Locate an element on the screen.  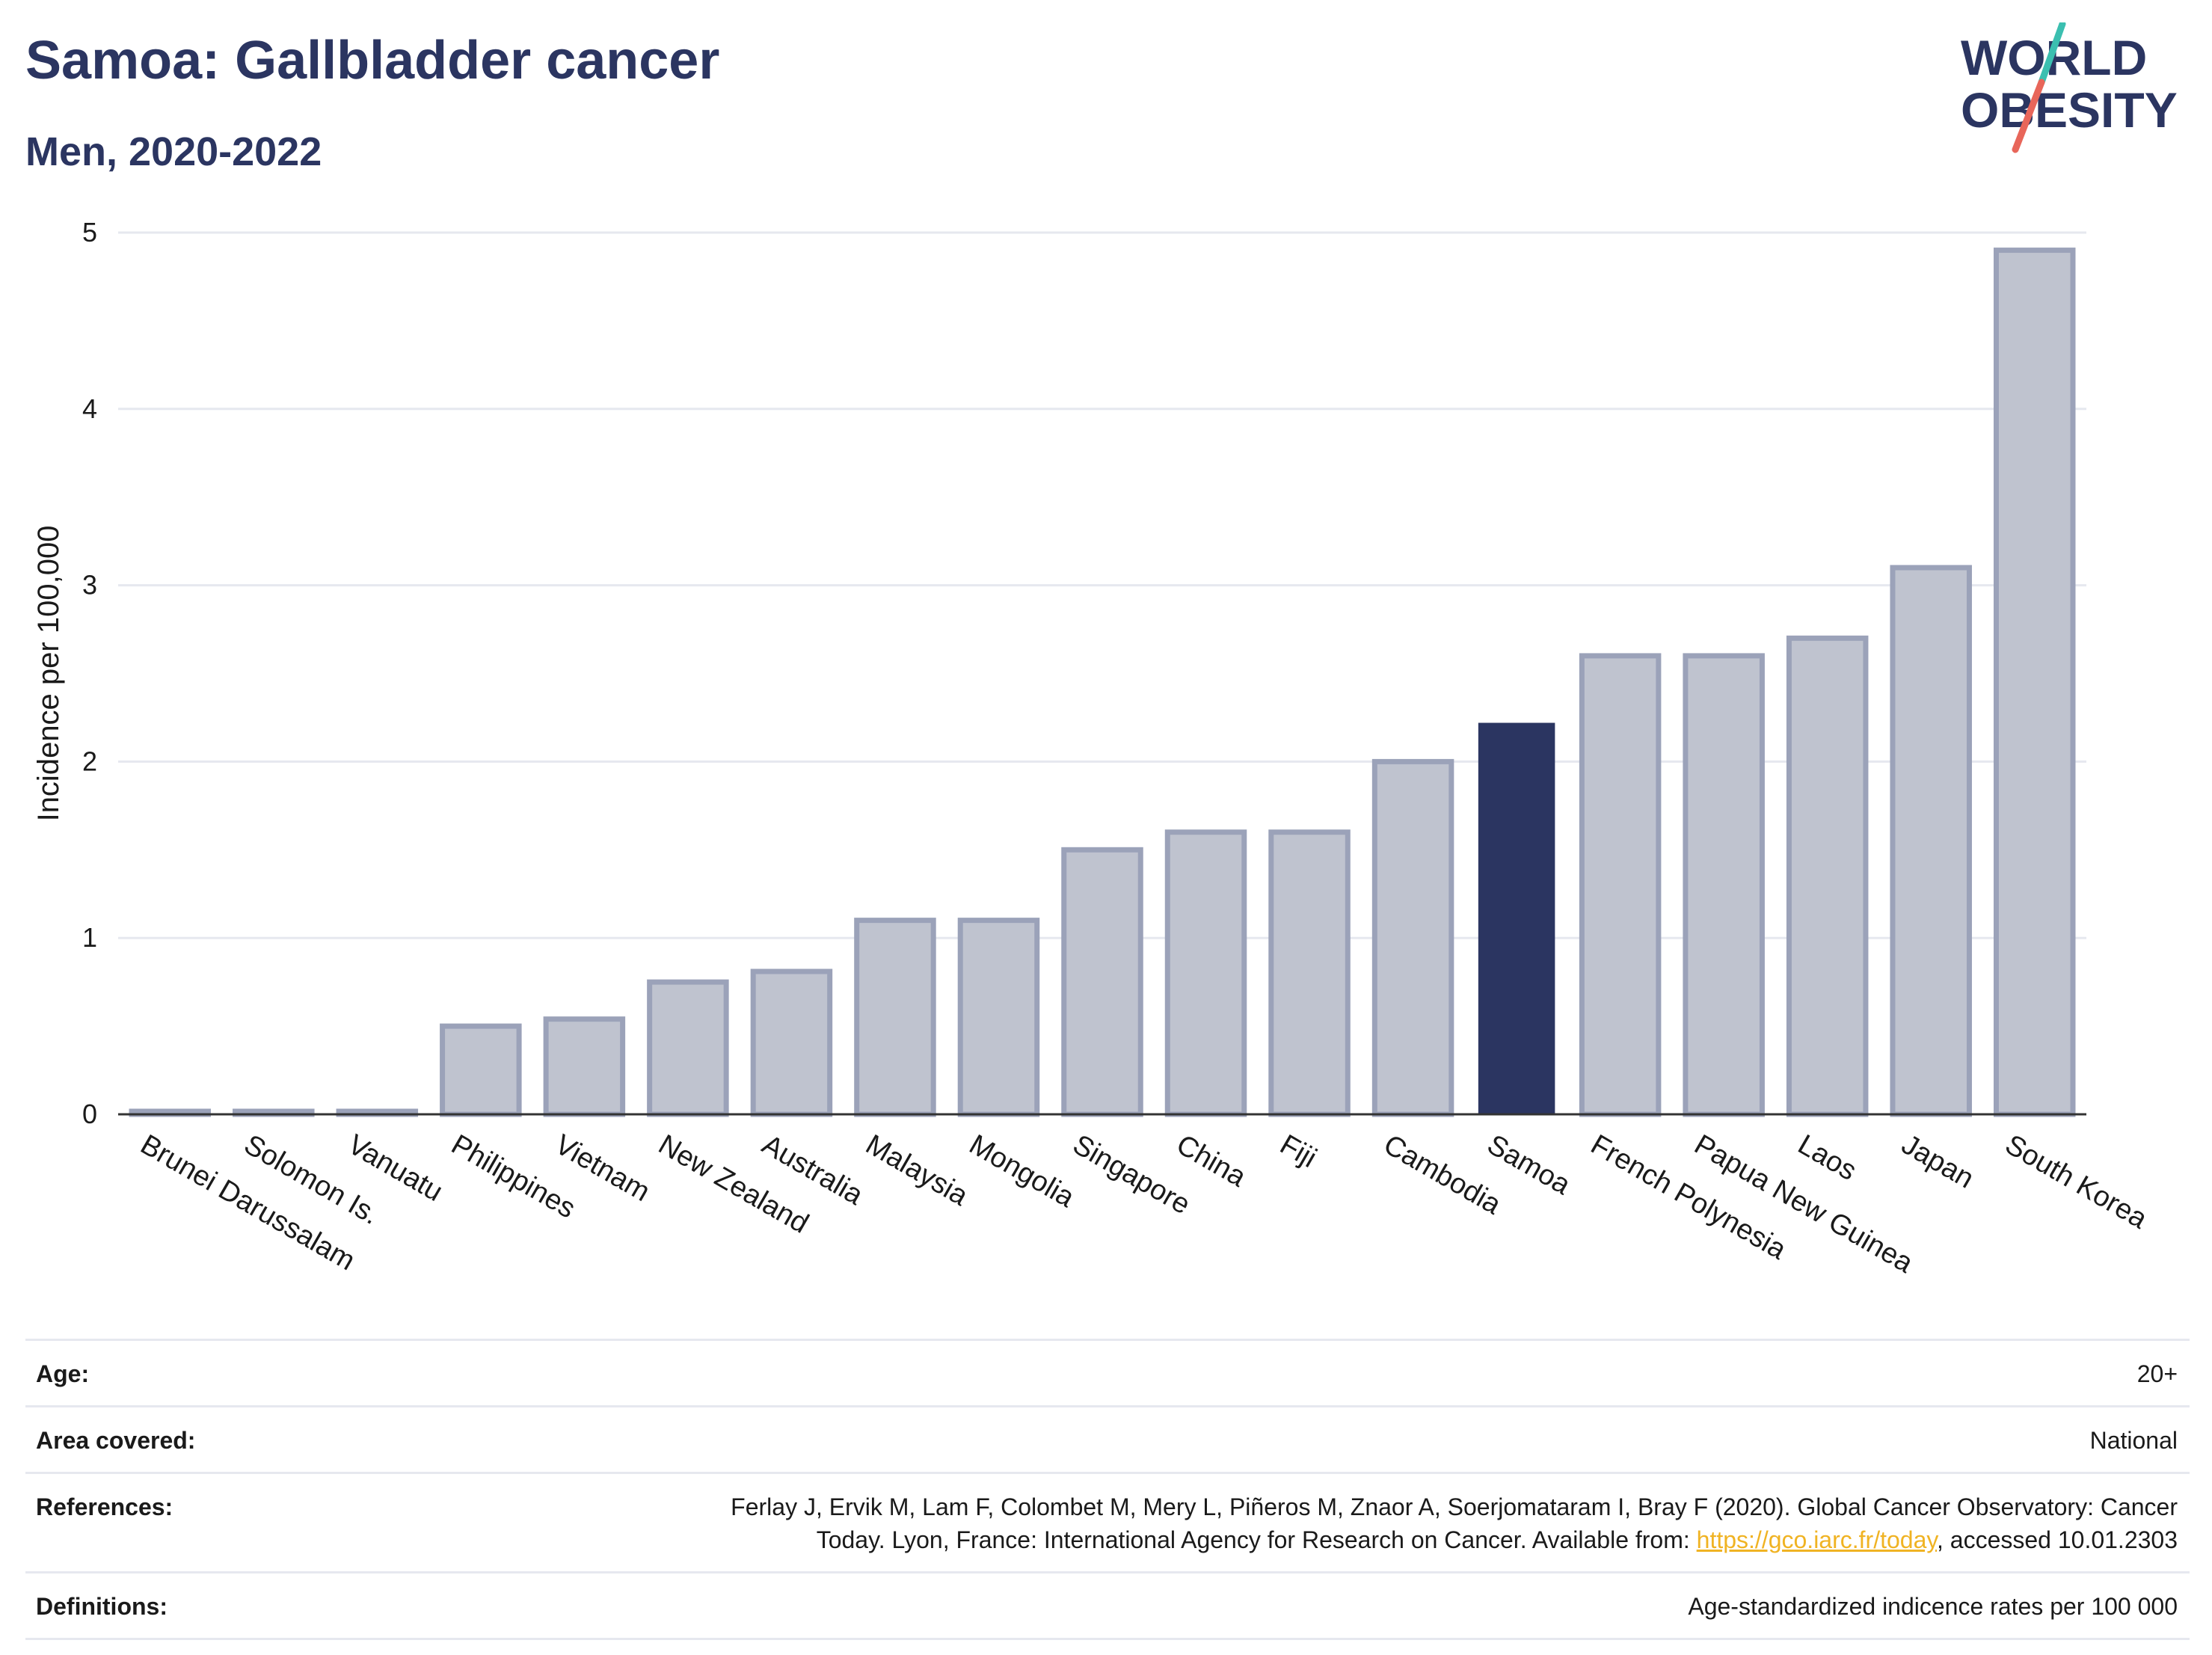
area-value: National is located at coordinates (2133, 1440).